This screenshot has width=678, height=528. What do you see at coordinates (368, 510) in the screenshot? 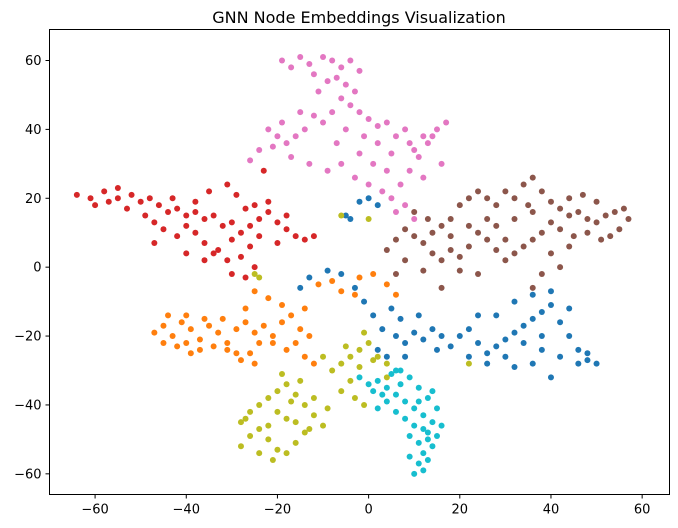
I see `x-tick-label: 0` at bounding box center [368, 510].